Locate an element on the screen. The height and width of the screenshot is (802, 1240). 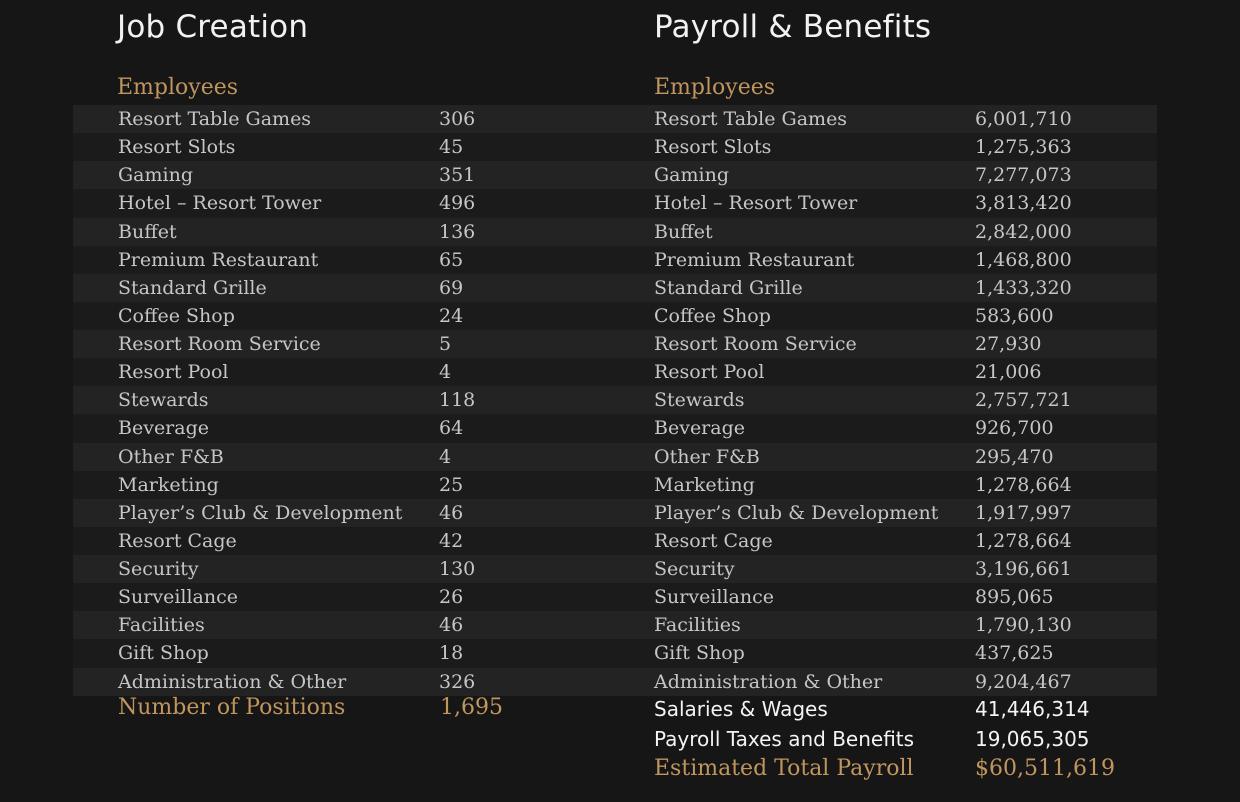
row-value: 1,917,997 is located at coordinates (1023, 512).